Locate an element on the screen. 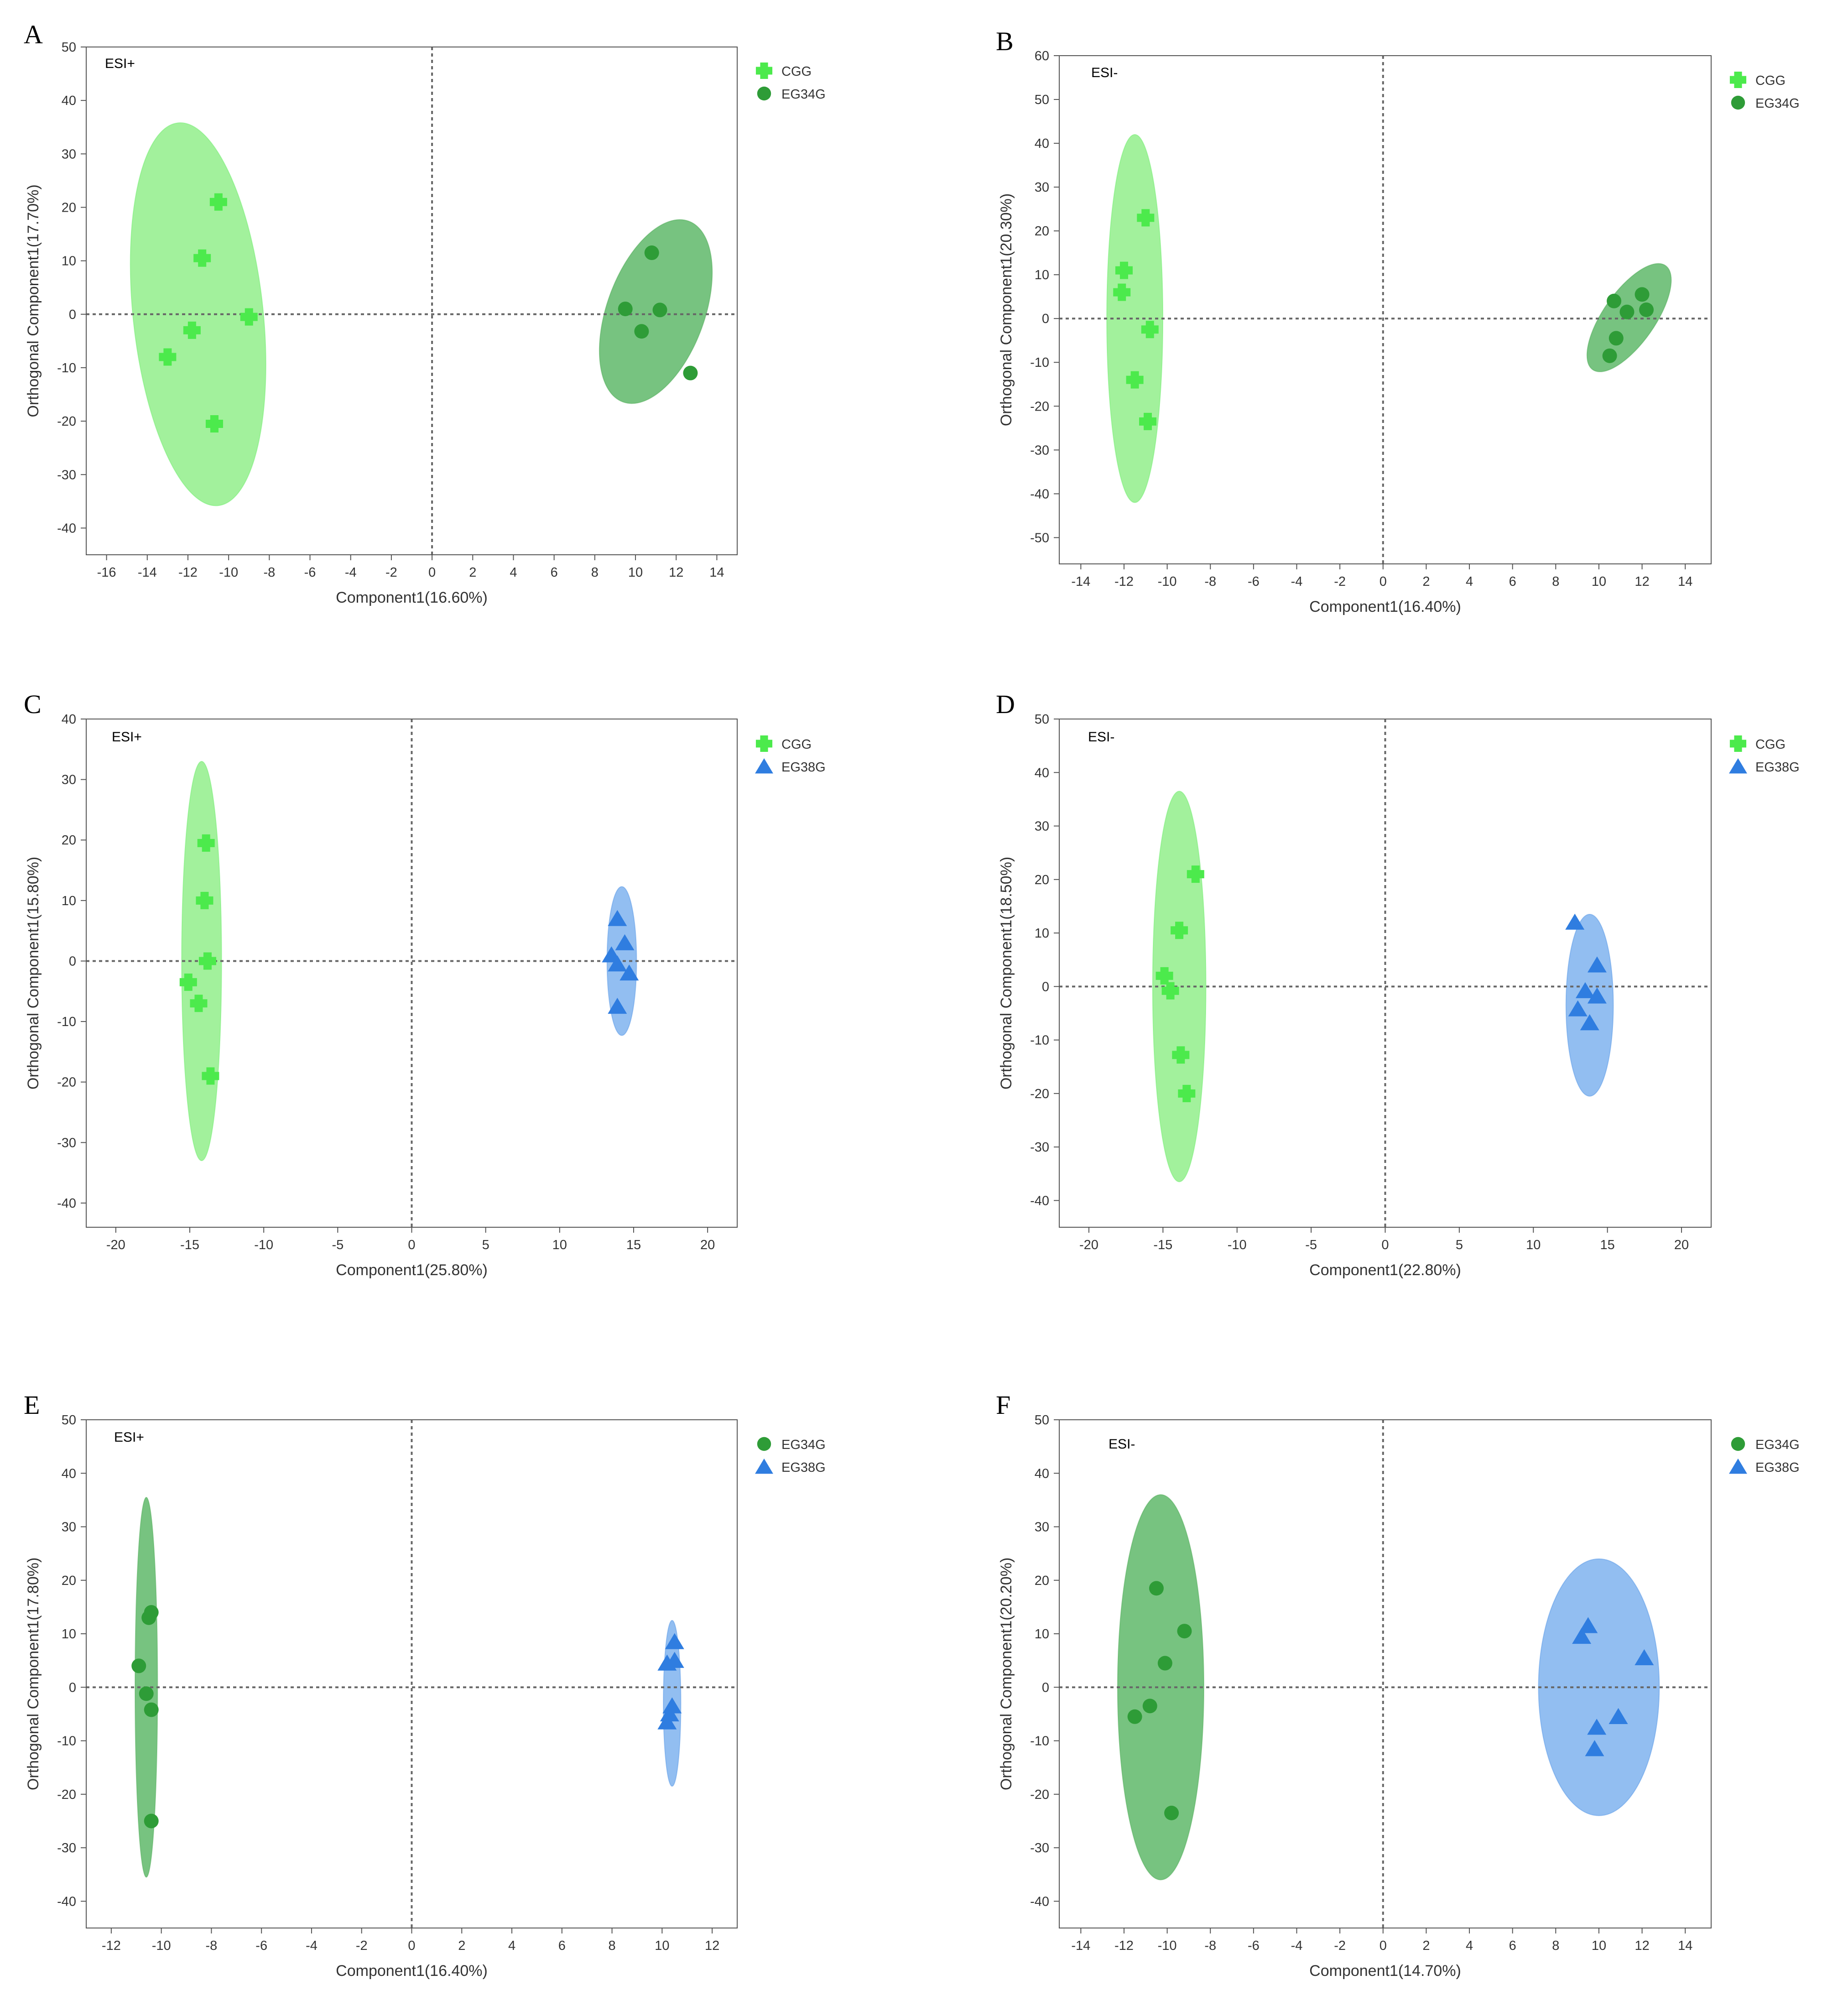 This screenshot has height=2001, width=1848. panel-letter: E is located at coordinates (32, 1405).